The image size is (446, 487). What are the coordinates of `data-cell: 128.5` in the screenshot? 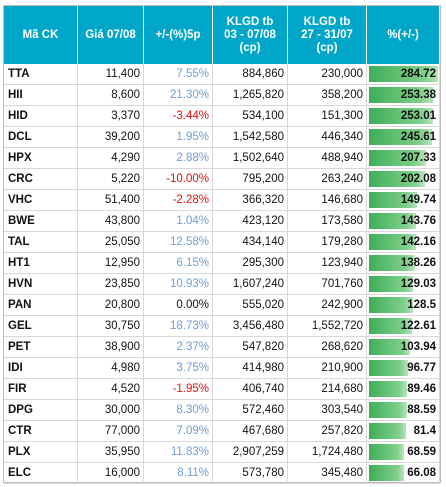 It's located at (403, 305).